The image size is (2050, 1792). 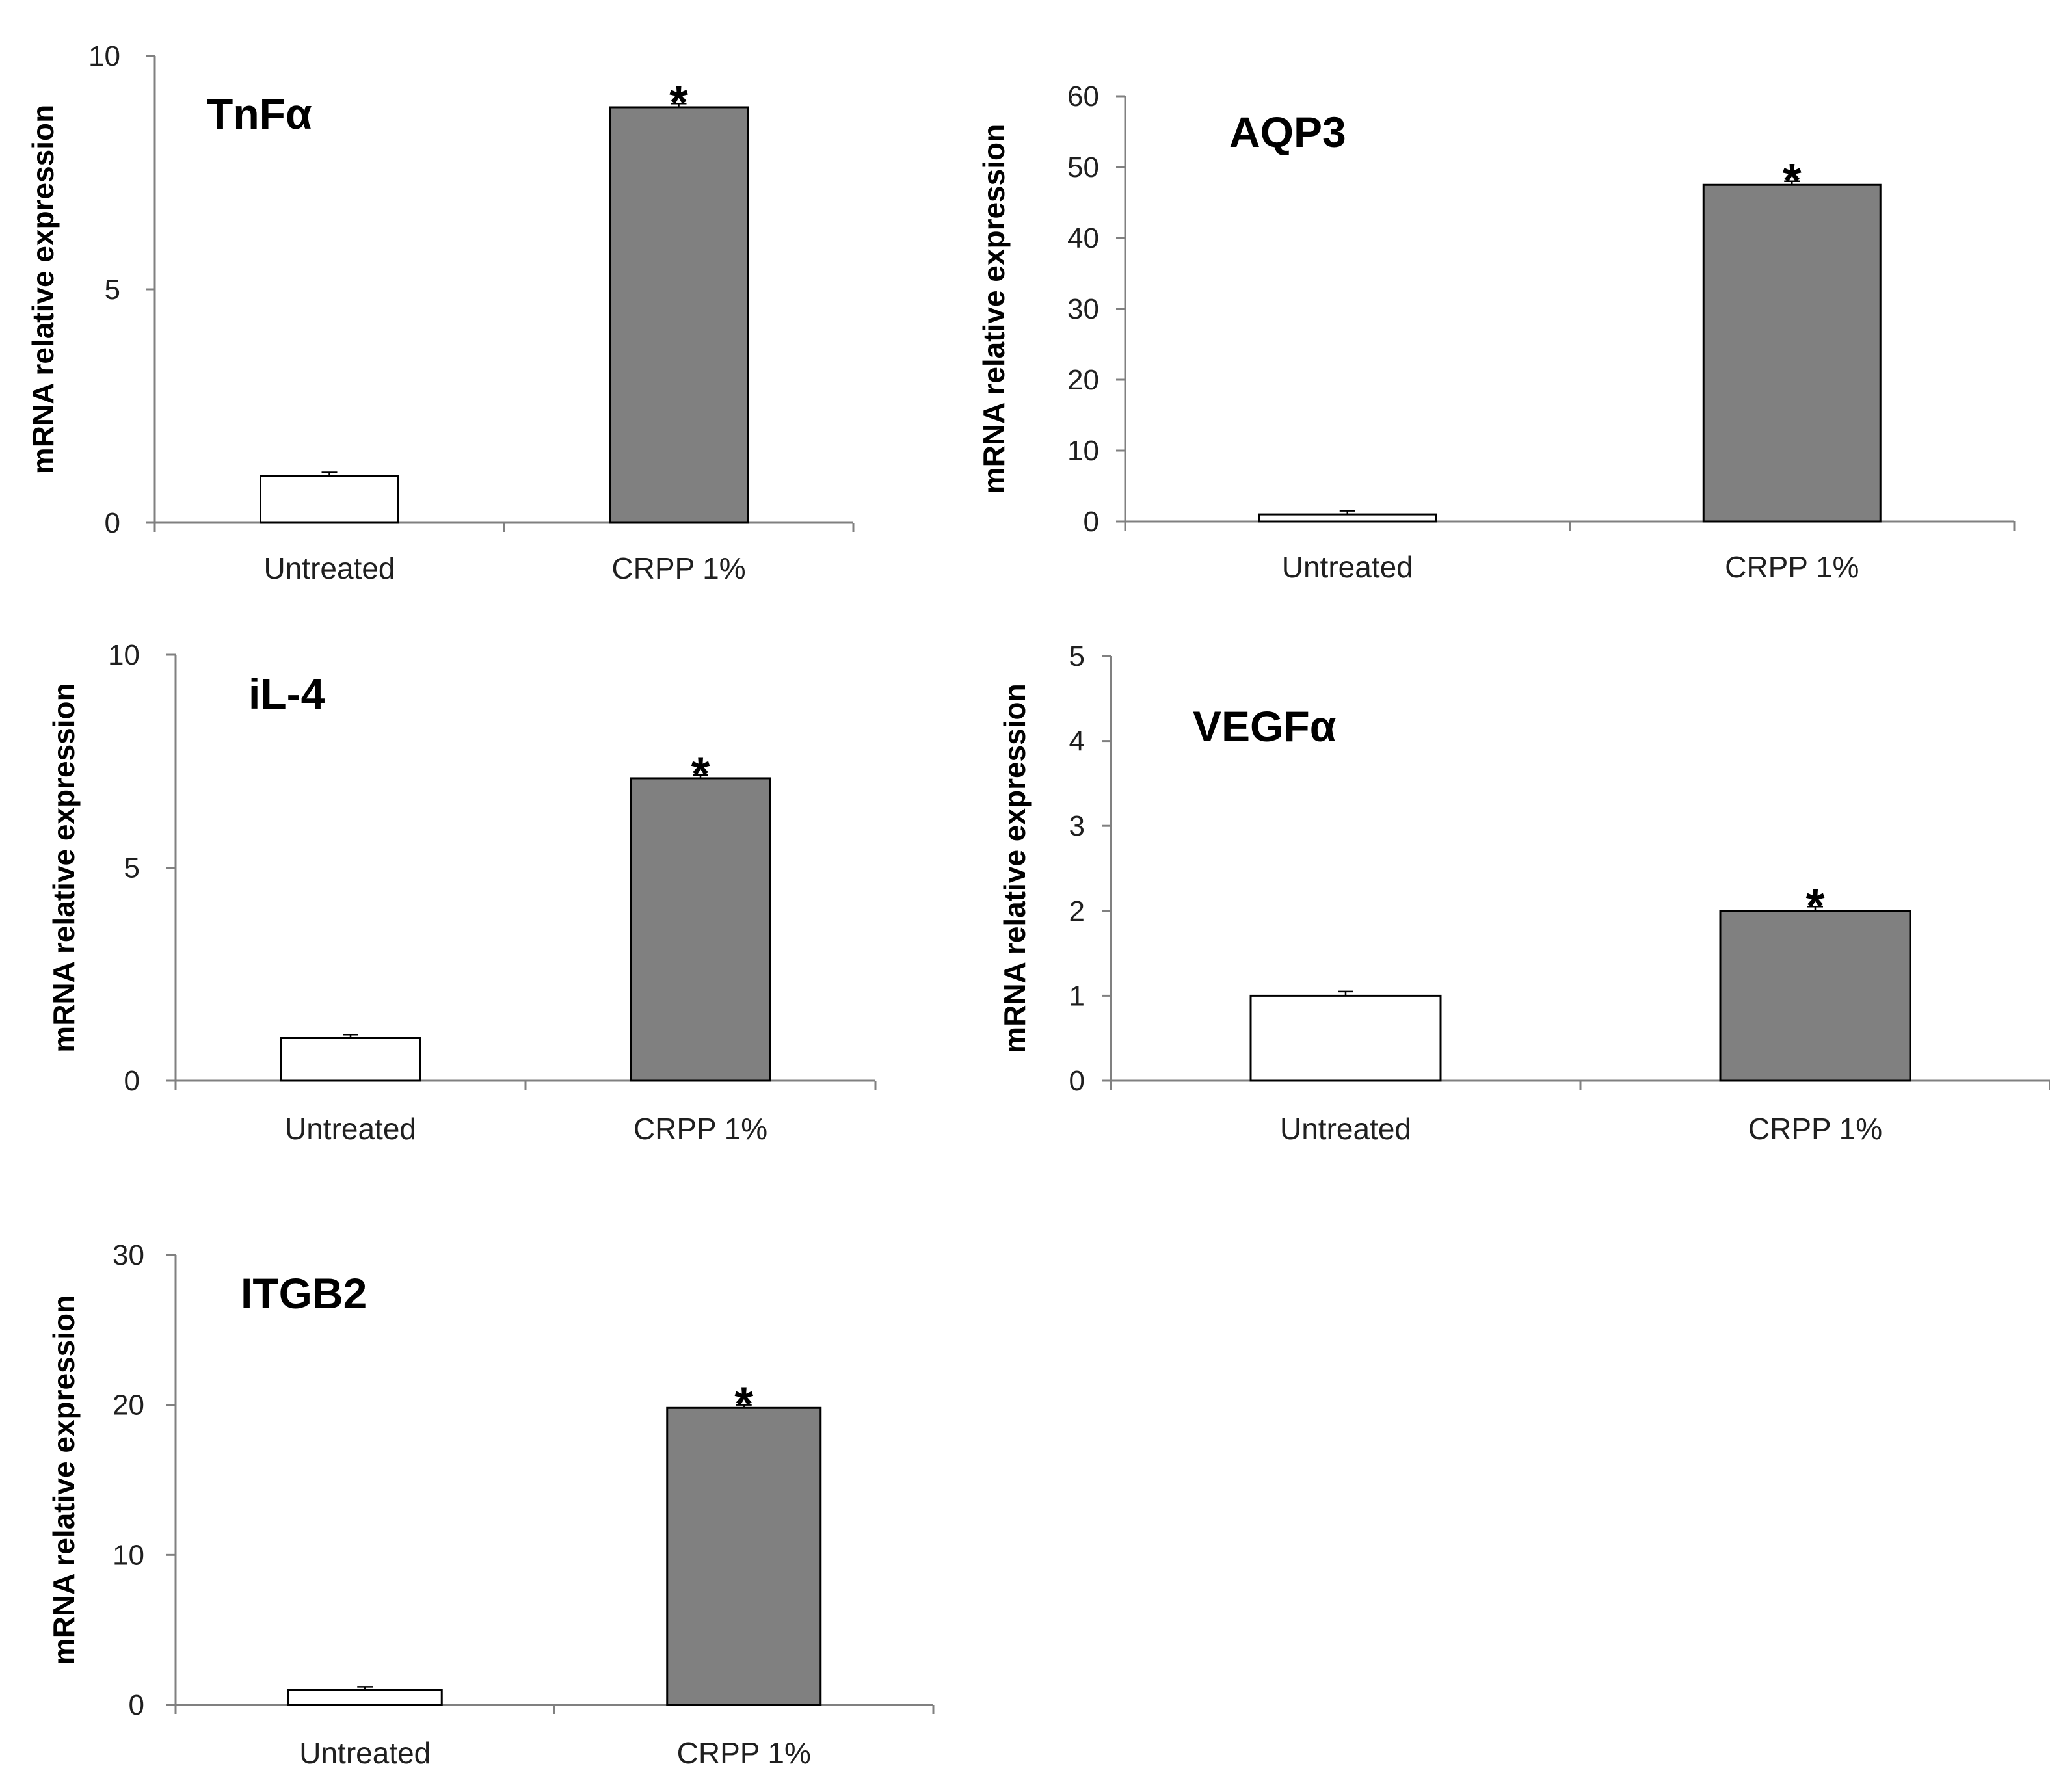 I want to click on y-tick-label: 4, so click(x=1077, y=742).